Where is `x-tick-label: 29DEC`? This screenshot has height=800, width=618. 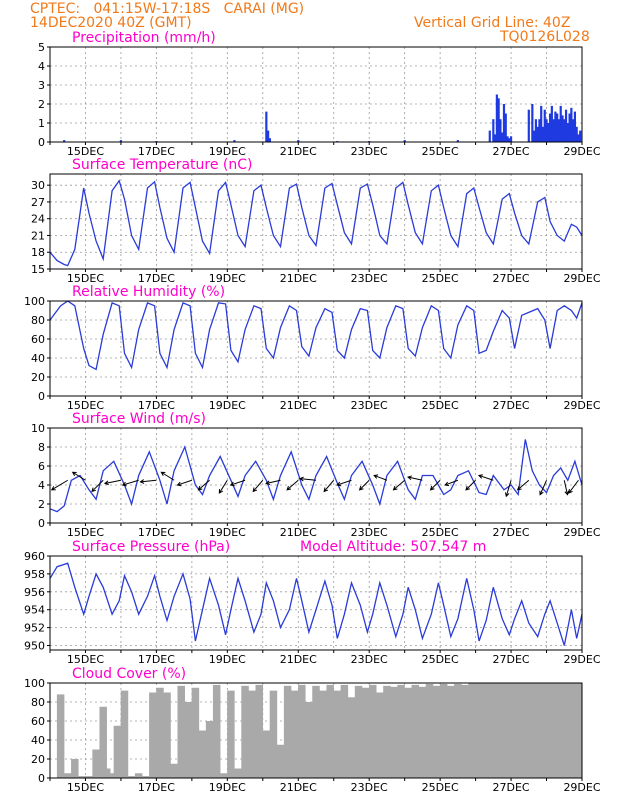
x-tick-label: 29DEC is located at coordinates (581, 405).